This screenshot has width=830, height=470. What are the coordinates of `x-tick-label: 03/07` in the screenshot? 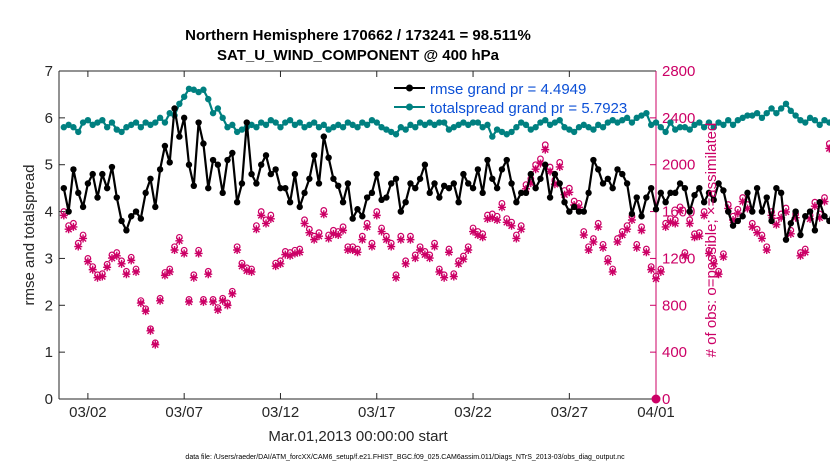 It's located at (184, 412).